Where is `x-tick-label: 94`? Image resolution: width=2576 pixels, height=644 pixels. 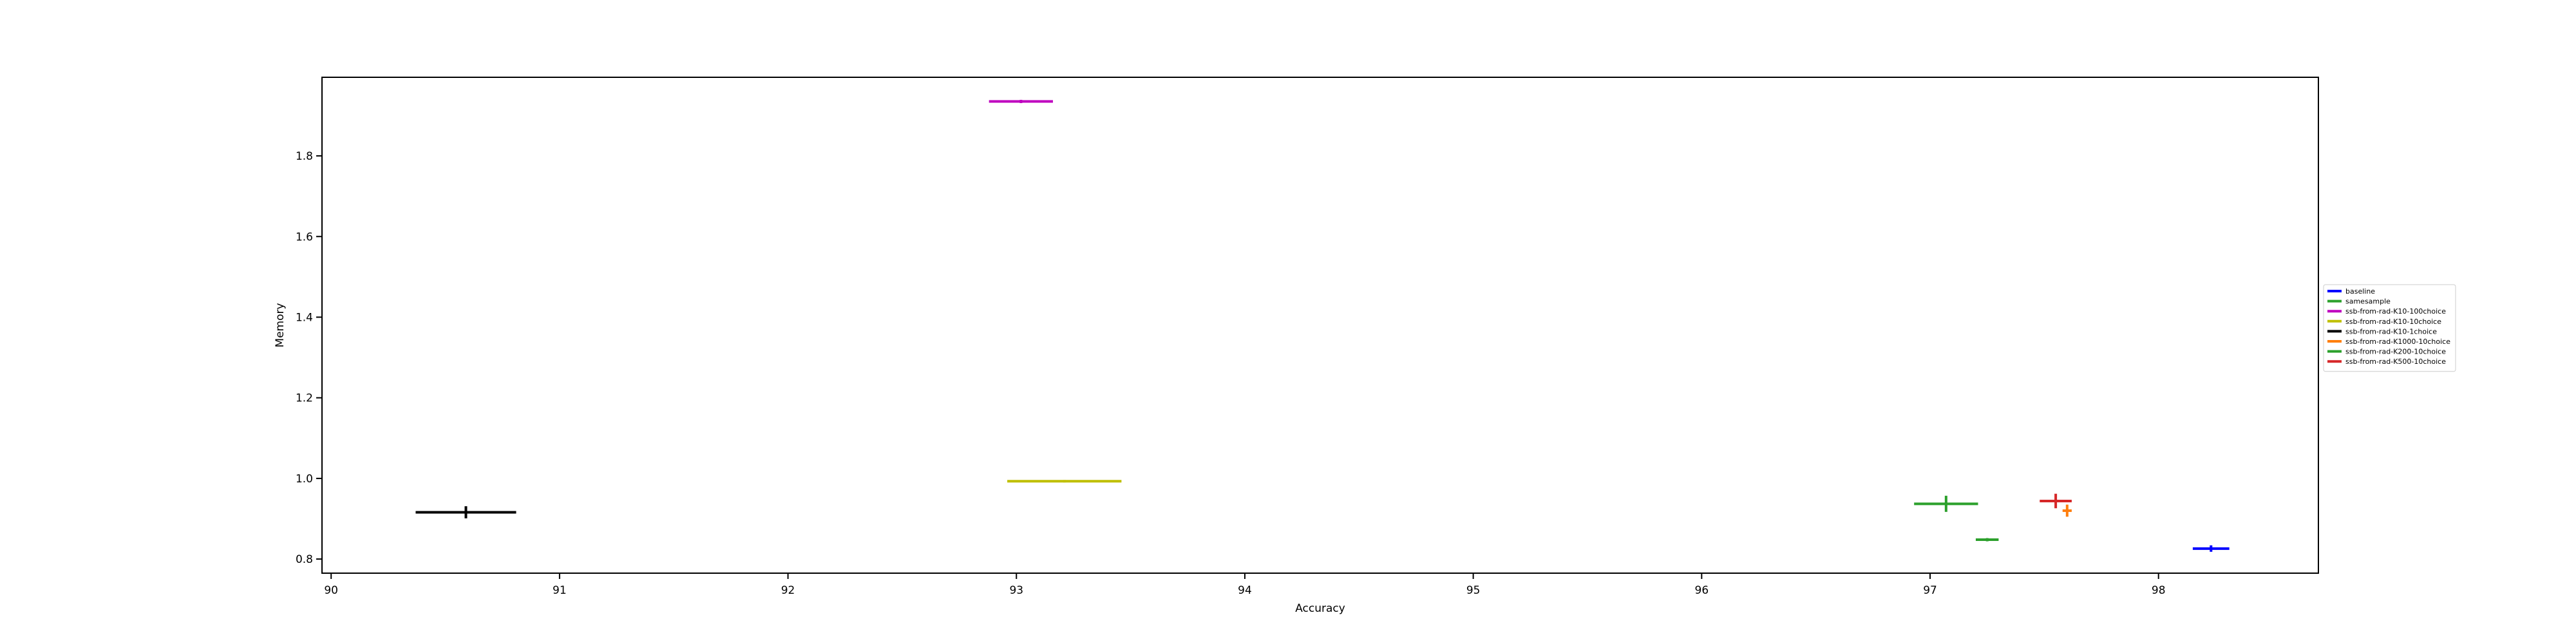 x-tick-label: 94 is located at coordinates (1245, 590).